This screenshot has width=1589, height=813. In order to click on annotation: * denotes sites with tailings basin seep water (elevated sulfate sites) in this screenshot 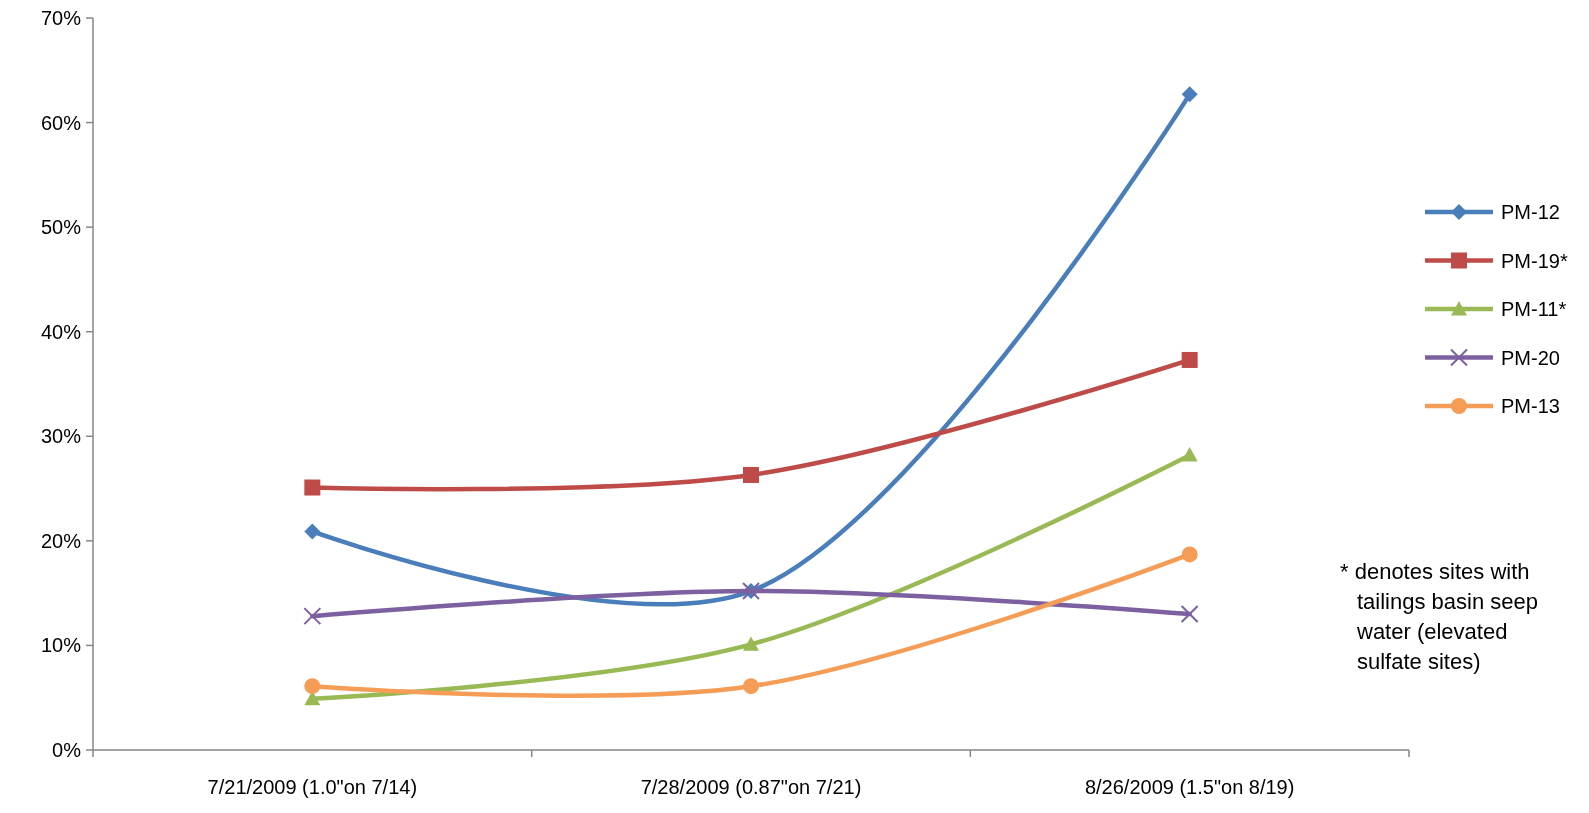, I will do `click(1439, 616)`.